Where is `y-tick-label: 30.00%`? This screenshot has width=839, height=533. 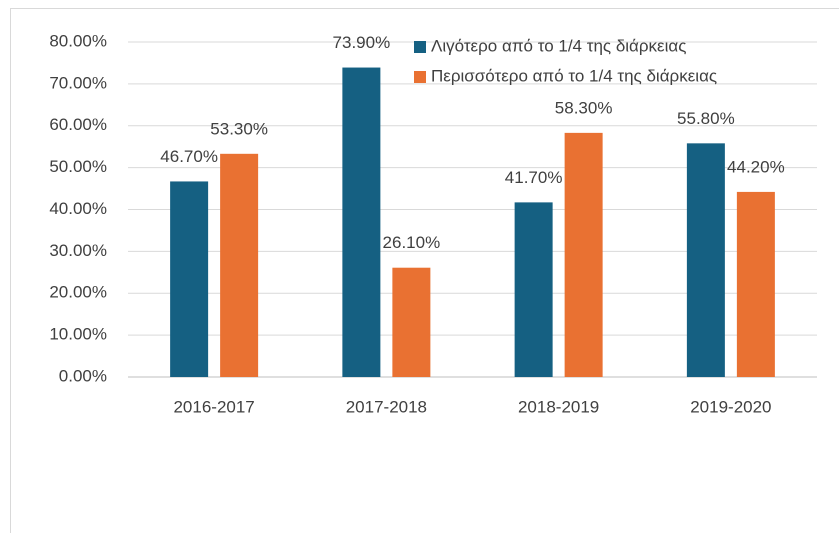
y-tick-label: 30.00% is located at coordinates (78, 250).